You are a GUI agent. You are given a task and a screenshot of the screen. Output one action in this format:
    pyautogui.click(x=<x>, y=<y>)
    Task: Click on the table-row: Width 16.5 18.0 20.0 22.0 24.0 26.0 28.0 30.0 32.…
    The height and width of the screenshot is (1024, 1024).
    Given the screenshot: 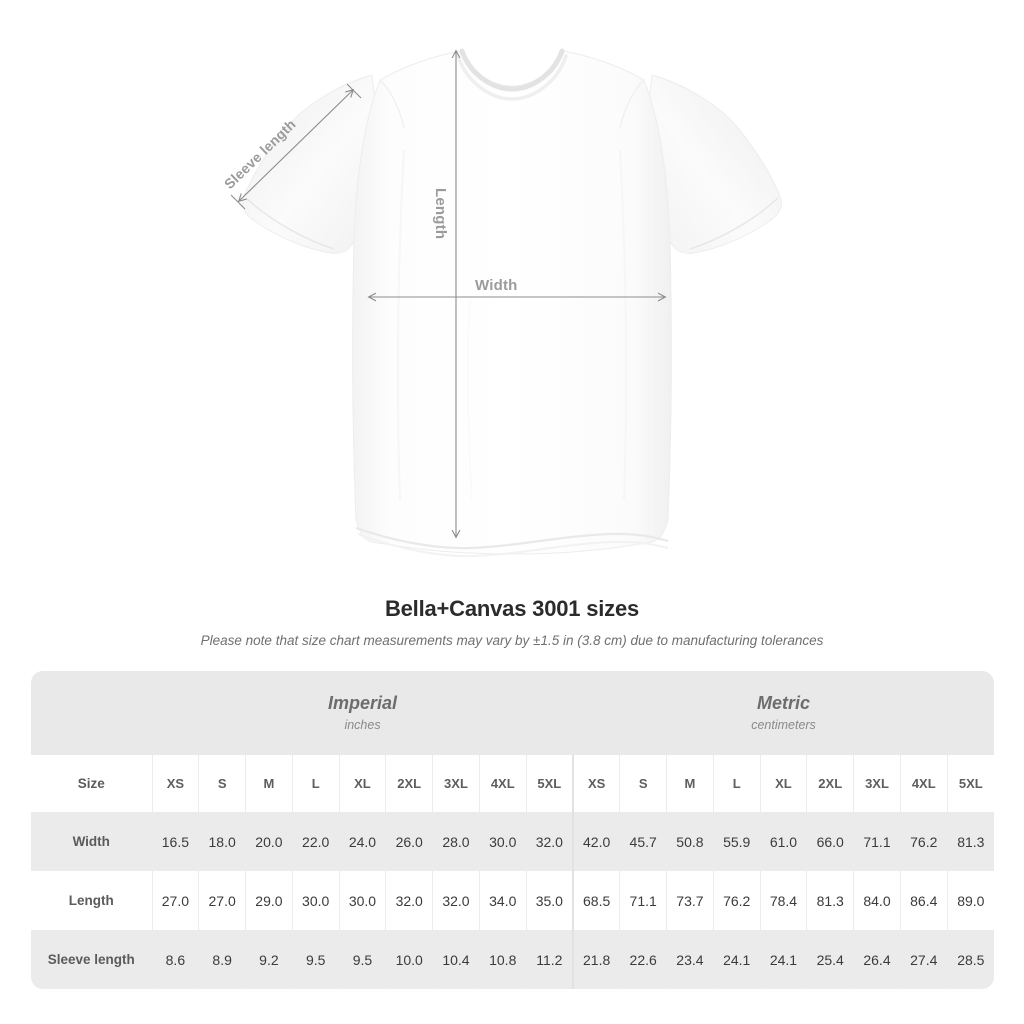 What is the action you would take?
    pyautogui.click(x=512, y=841)
    